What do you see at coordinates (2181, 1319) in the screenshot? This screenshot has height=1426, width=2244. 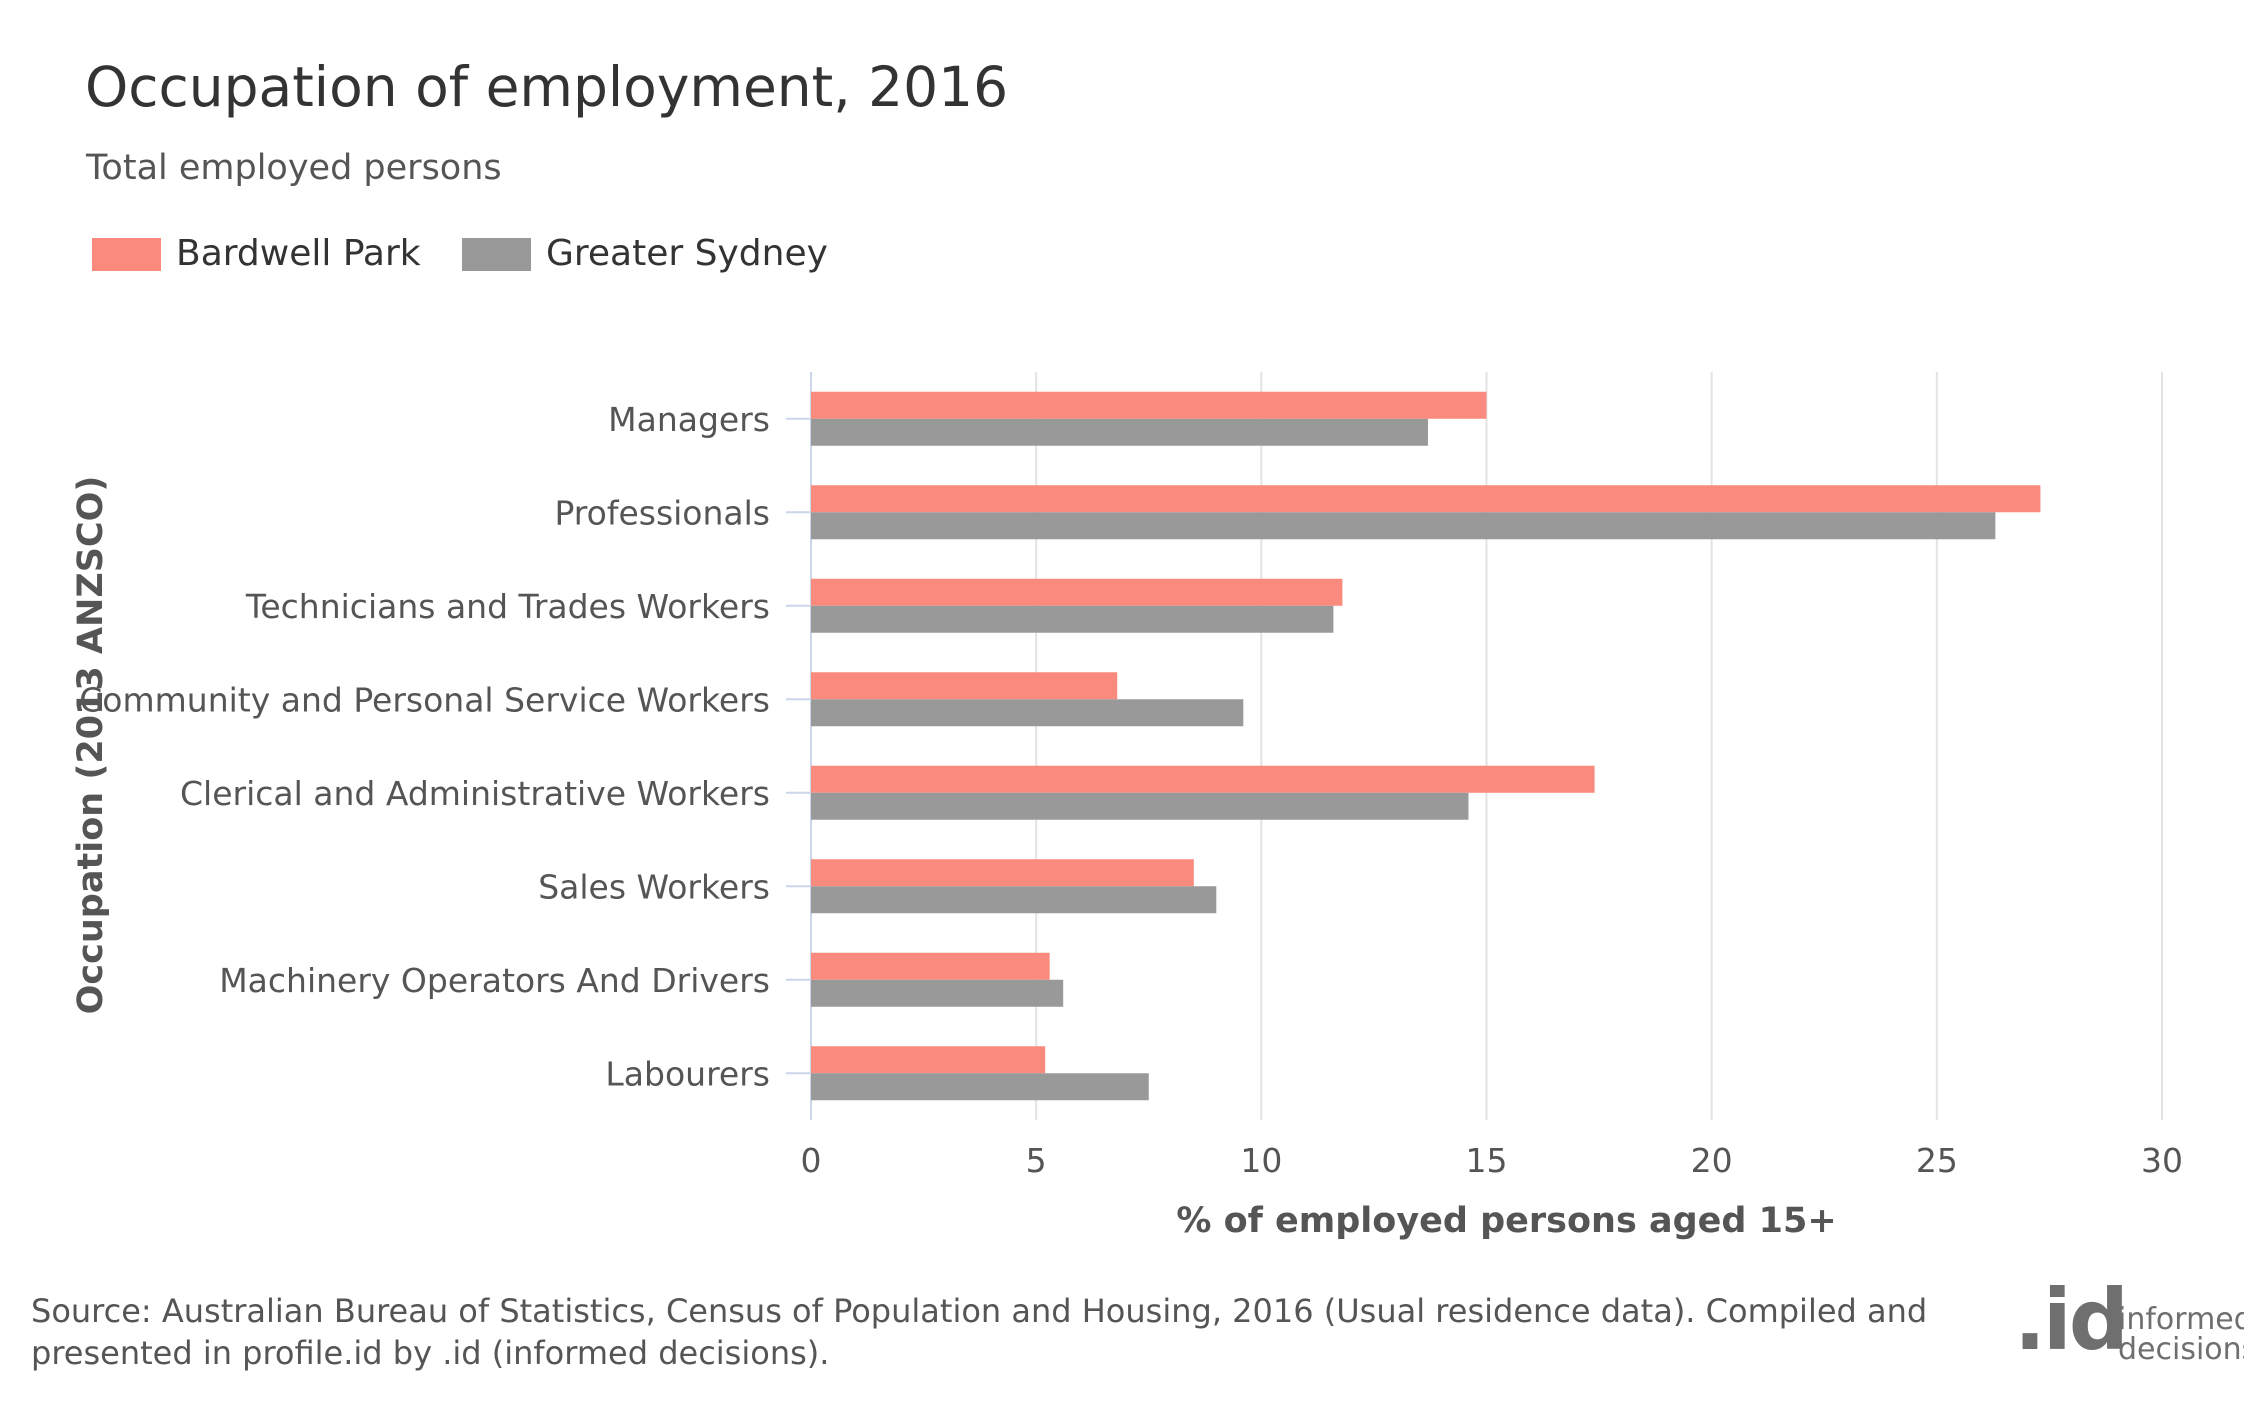 I see `logo-line-1: informed` at bounding box center [2181, 1319].